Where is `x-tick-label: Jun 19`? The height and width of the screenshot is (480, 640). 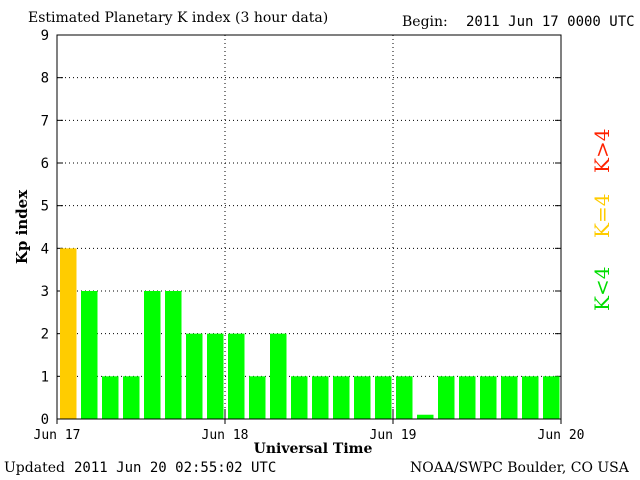
x-tick-label: Jun 19 is located at coordinates (393, 435).